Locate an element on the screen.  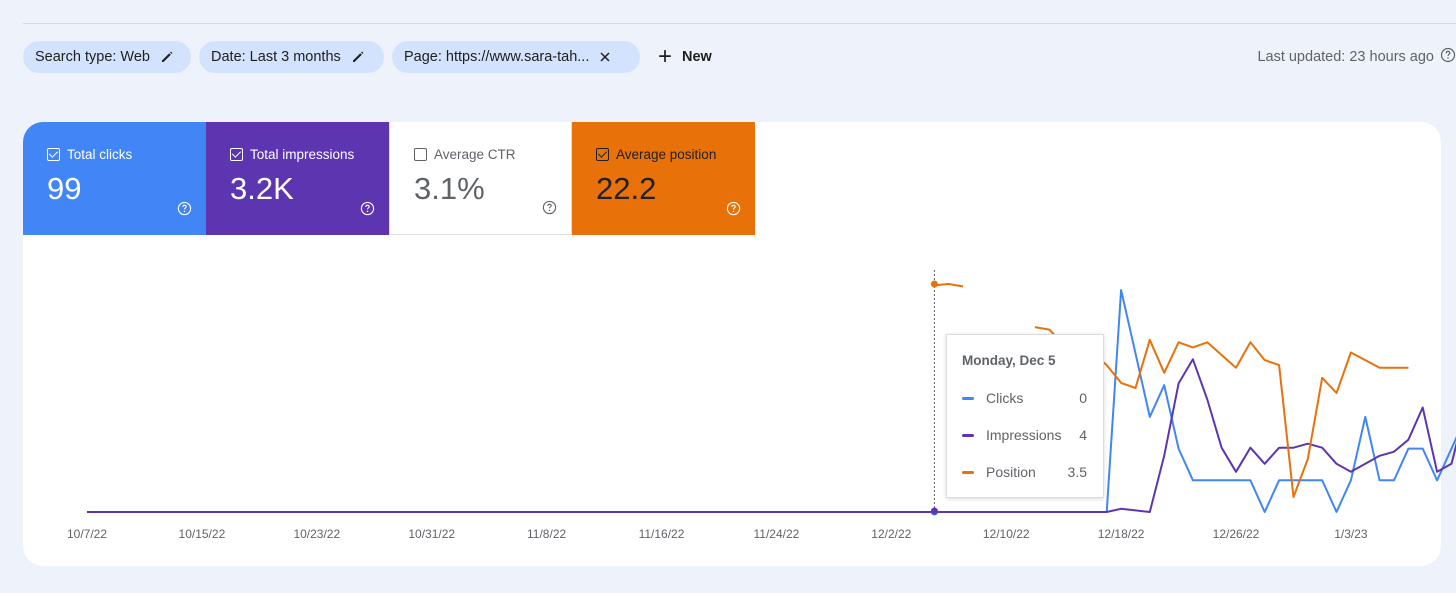
new-label: New is located at coordinates (697, 57).